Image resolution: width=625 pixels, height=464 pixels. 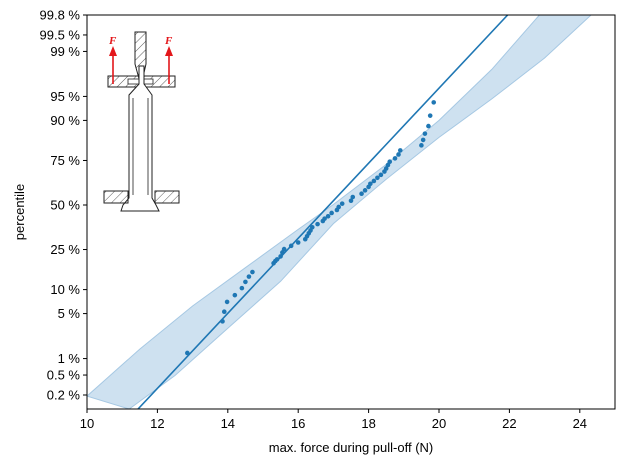 What do you see at coordinates (439, 423) in the screenshot?
I see `x-tick-label: 20` at bounding box center [439, 423].